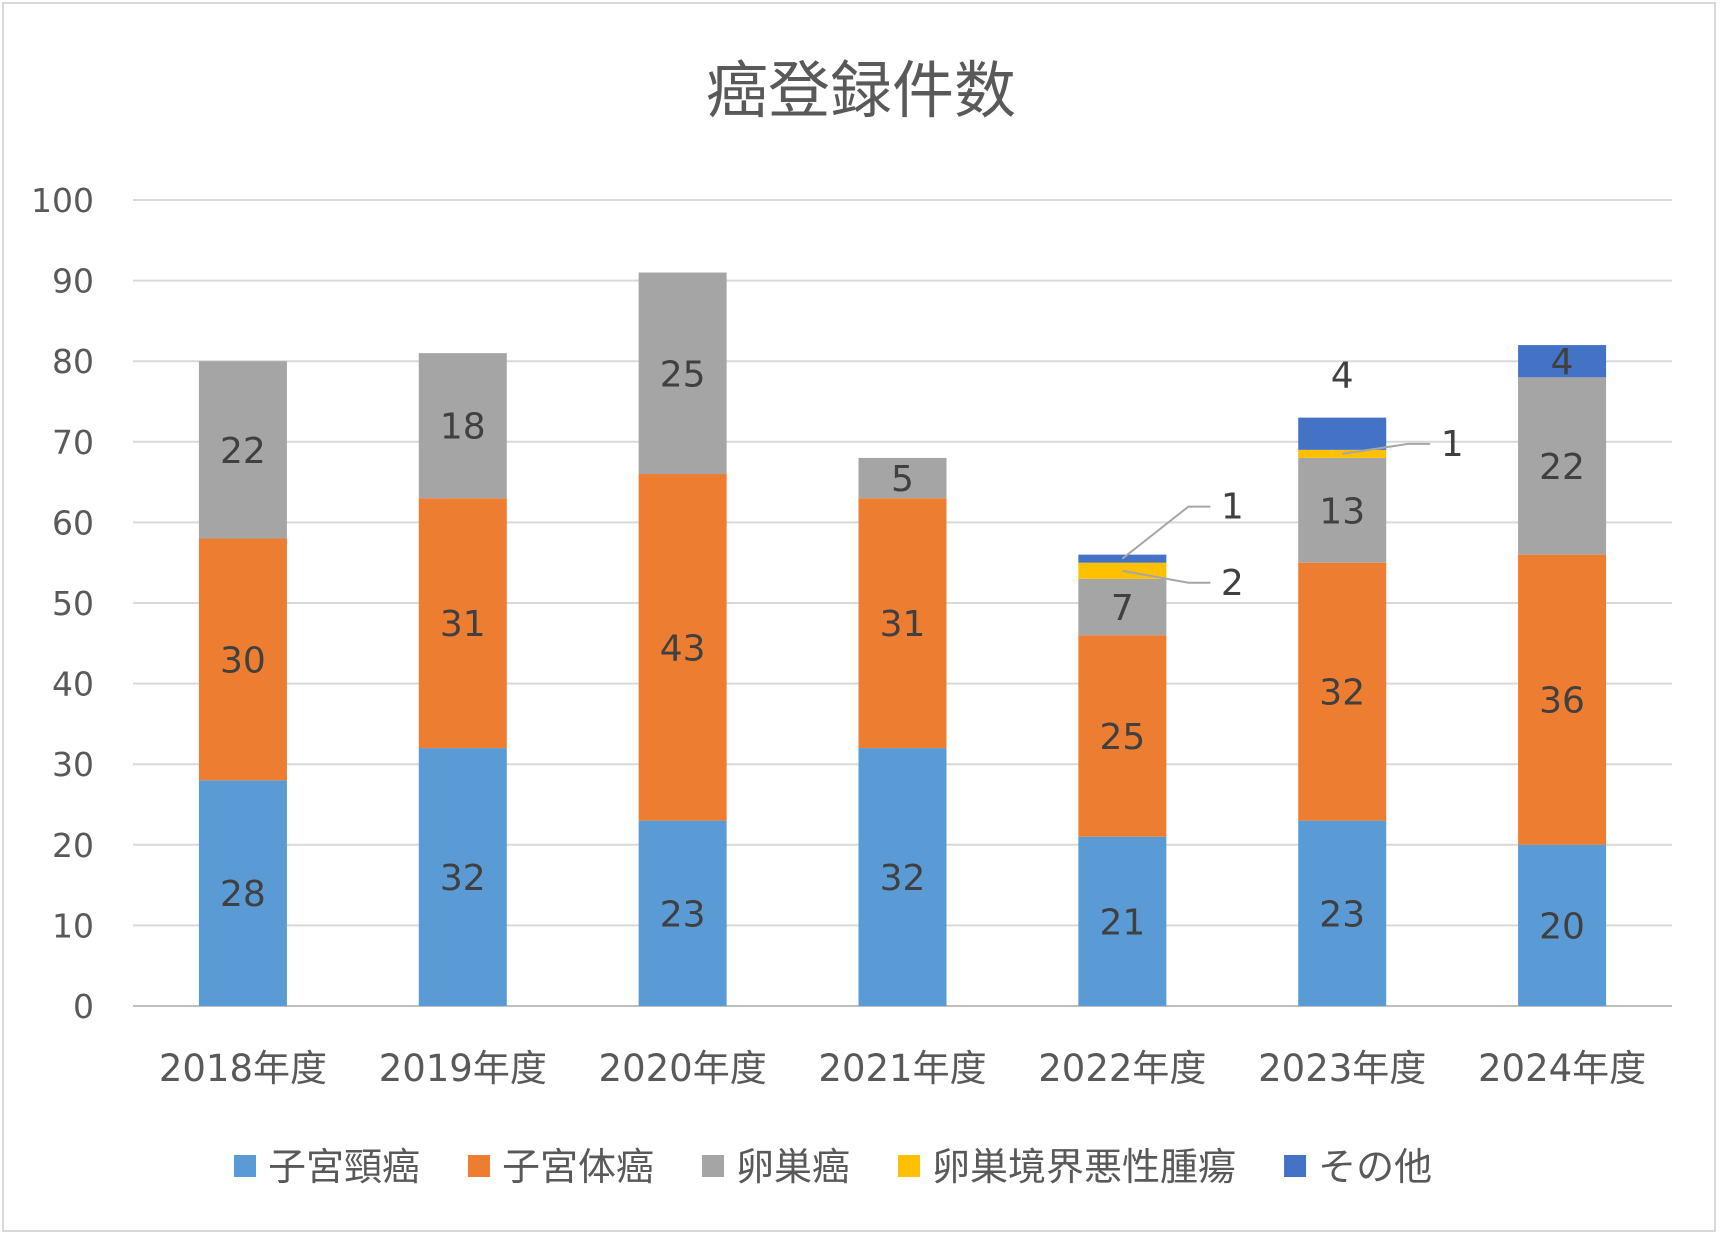  I want to click on y-tick-label: 50, so click(73, 603).